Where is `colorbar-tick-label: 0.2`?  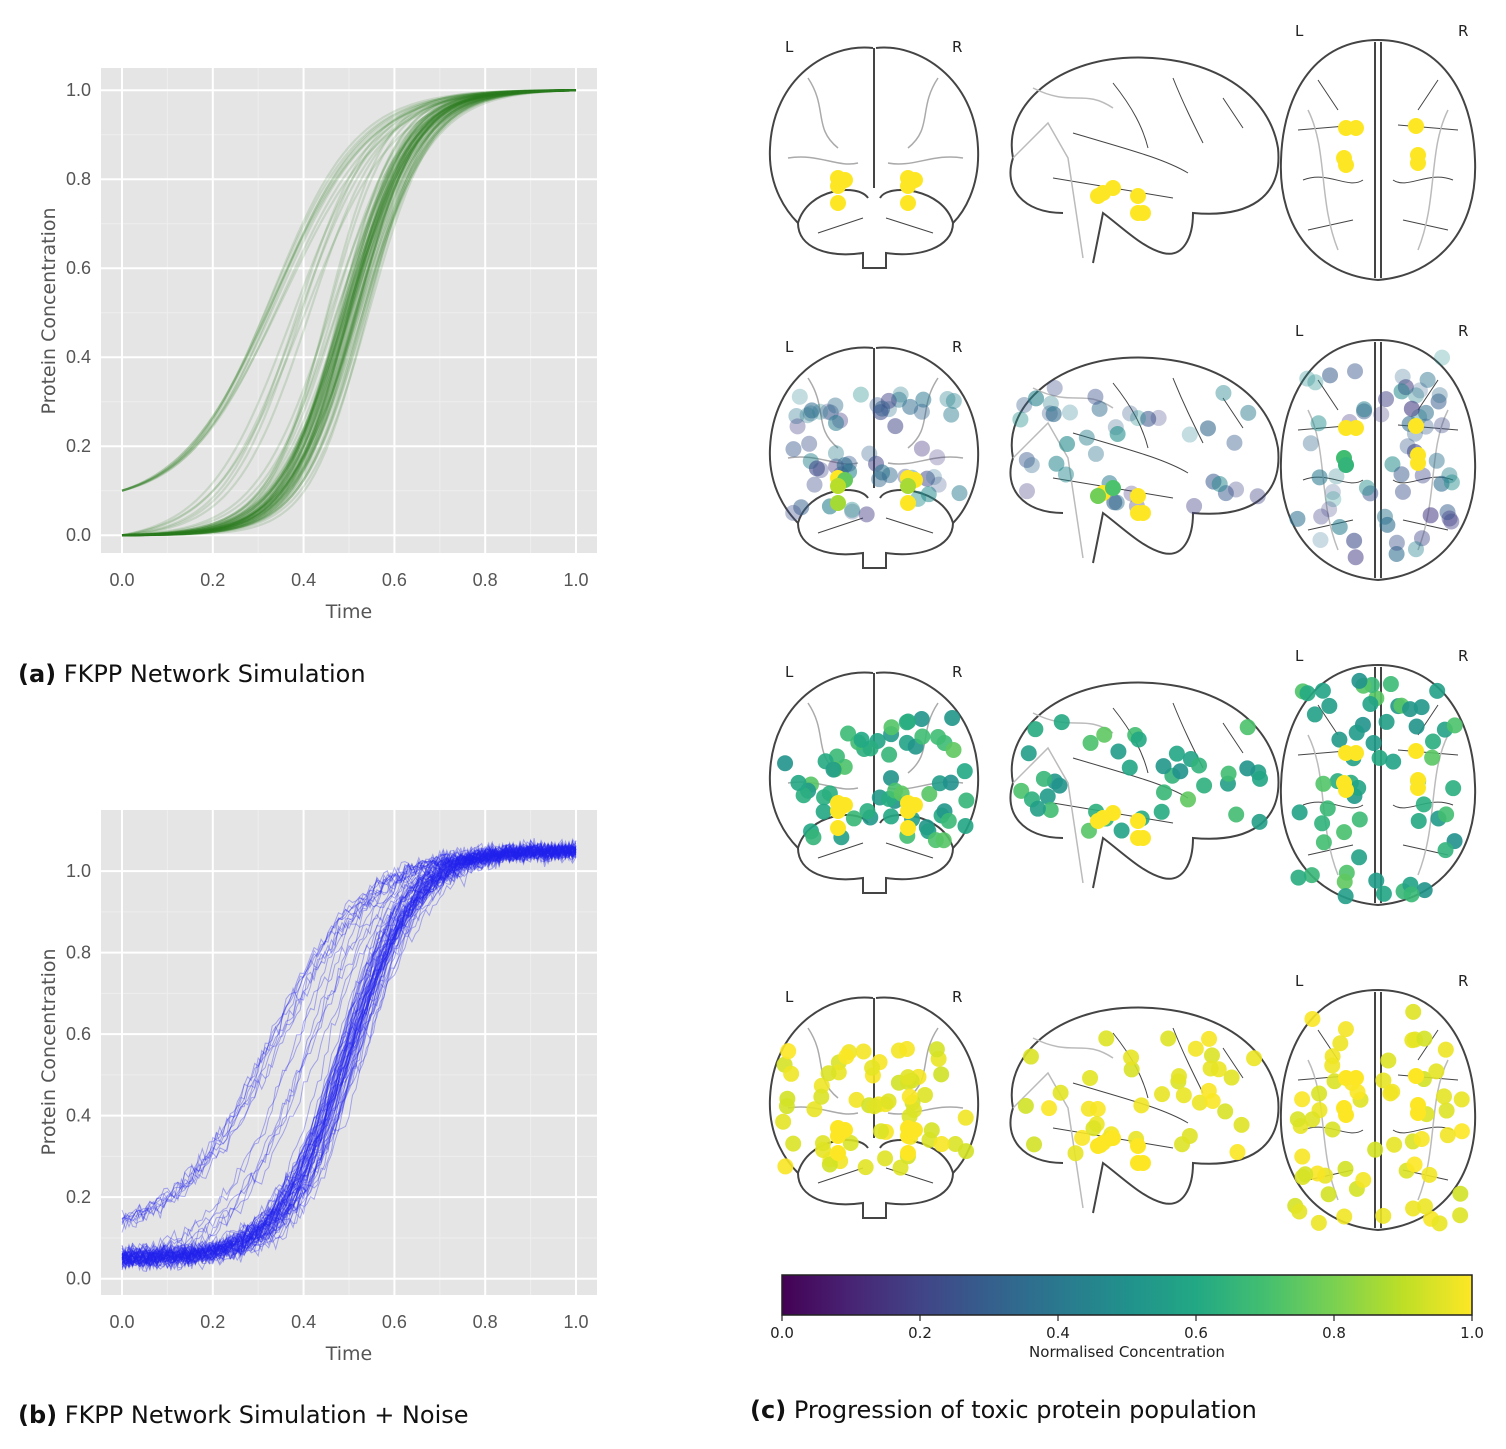
colorbar-tick-label: 0.2 is located at coordinates (920, 1333).